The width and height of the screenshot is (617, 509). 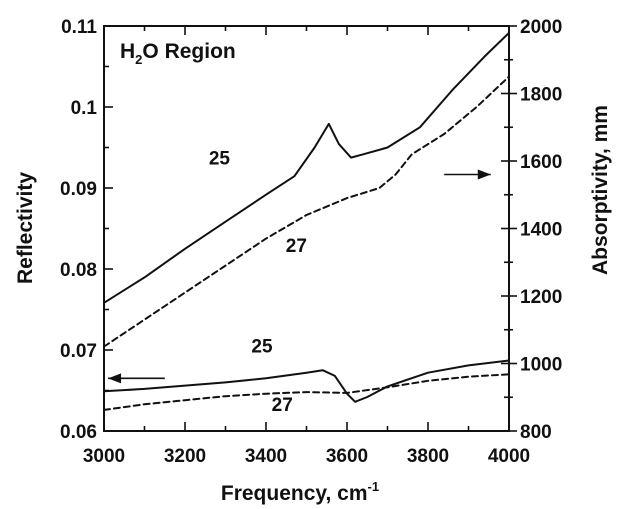 I want to click on x-tick-label: 4000, so click(x=509, y=456).